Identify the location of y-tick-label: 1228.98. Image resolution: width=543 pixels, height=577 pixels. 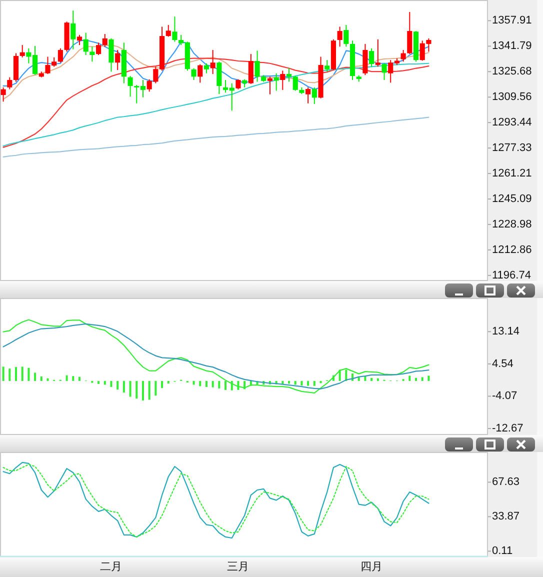
(512, 224).